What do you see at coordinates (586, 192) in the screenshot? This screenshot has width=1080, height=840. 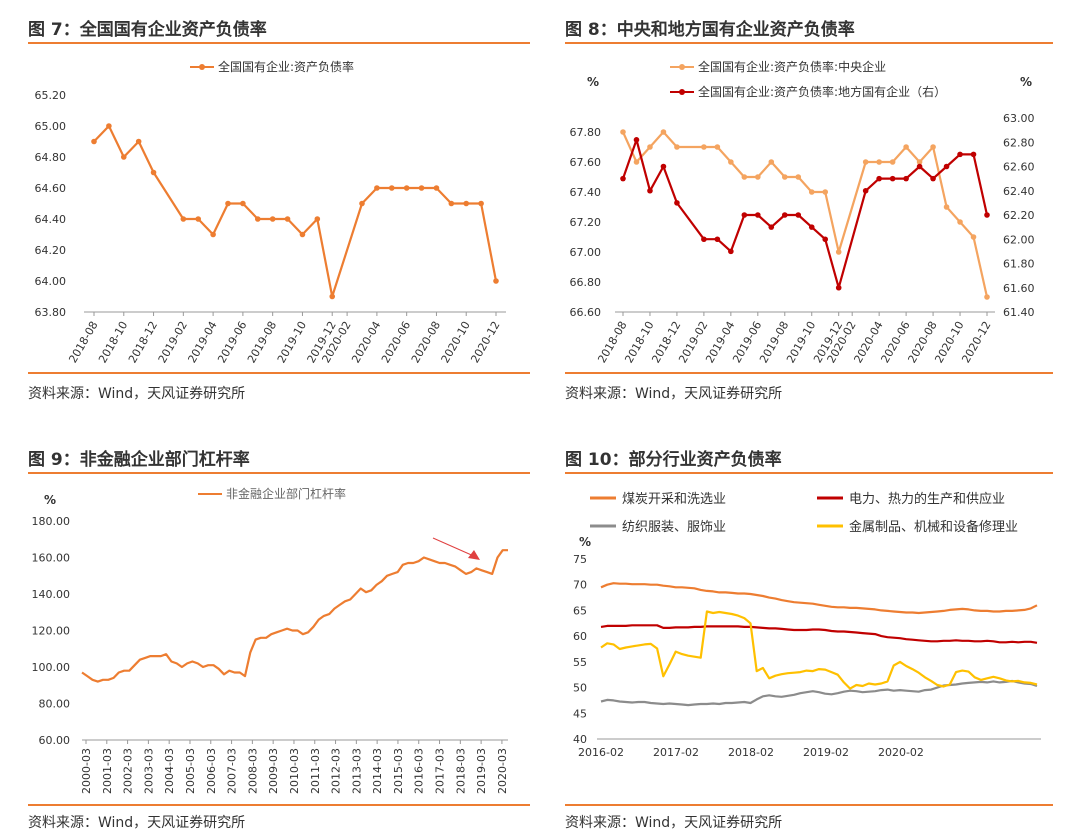 I see `y-tick-label: 67.40` at bounding box center [586, 192].